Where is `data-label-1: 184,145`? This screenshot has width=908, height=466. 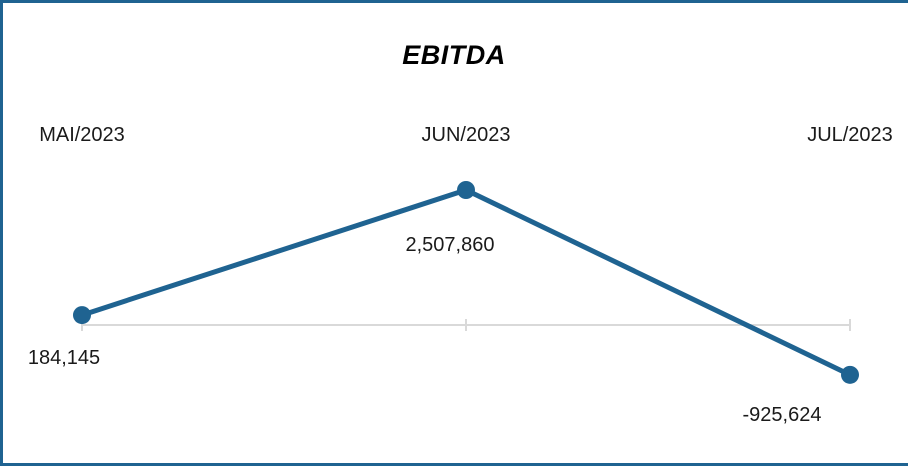 data-label-1: 184,145 is located at coordinates (64, 358).